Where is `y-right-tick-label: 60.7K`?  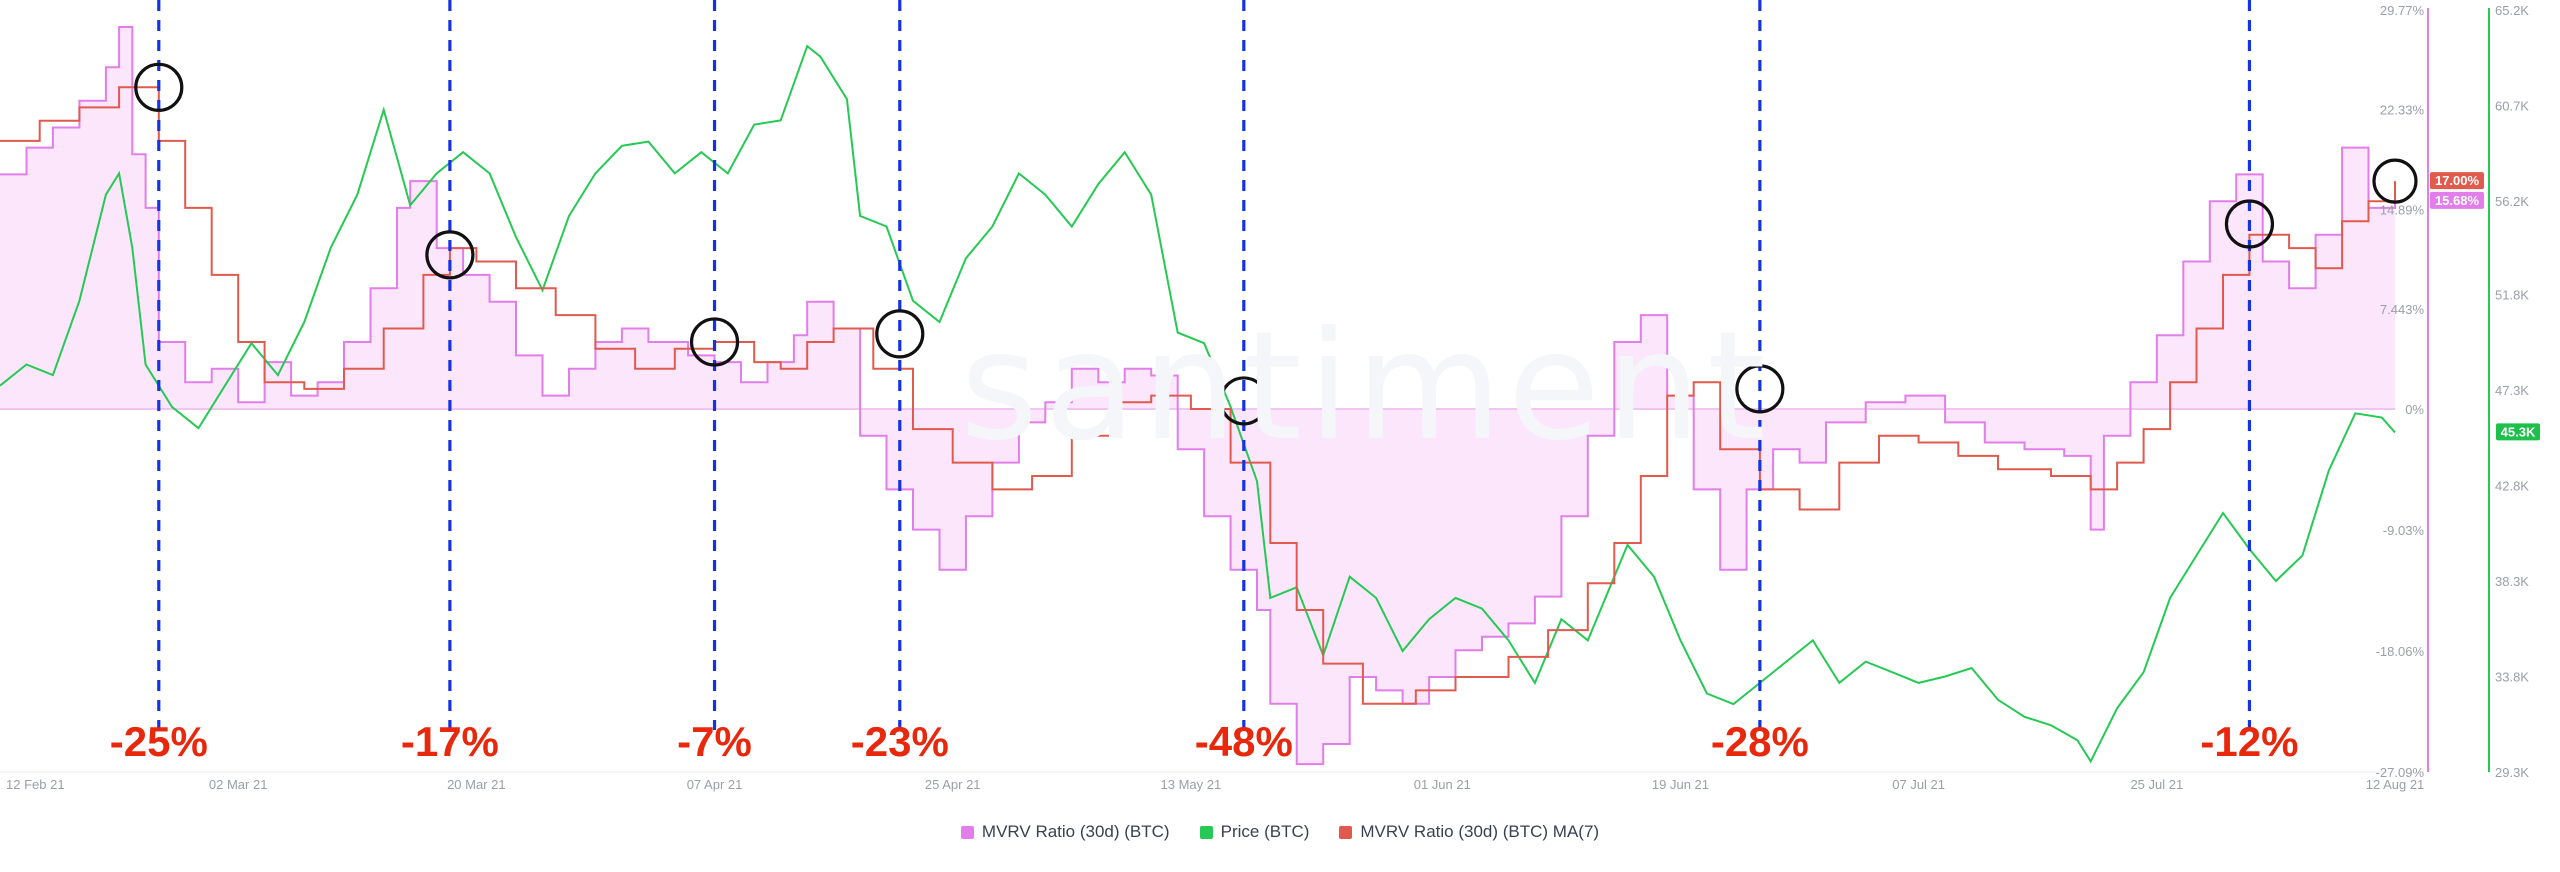
y-right-tick-label: 60.7K is located at coordinates (2512, 106).